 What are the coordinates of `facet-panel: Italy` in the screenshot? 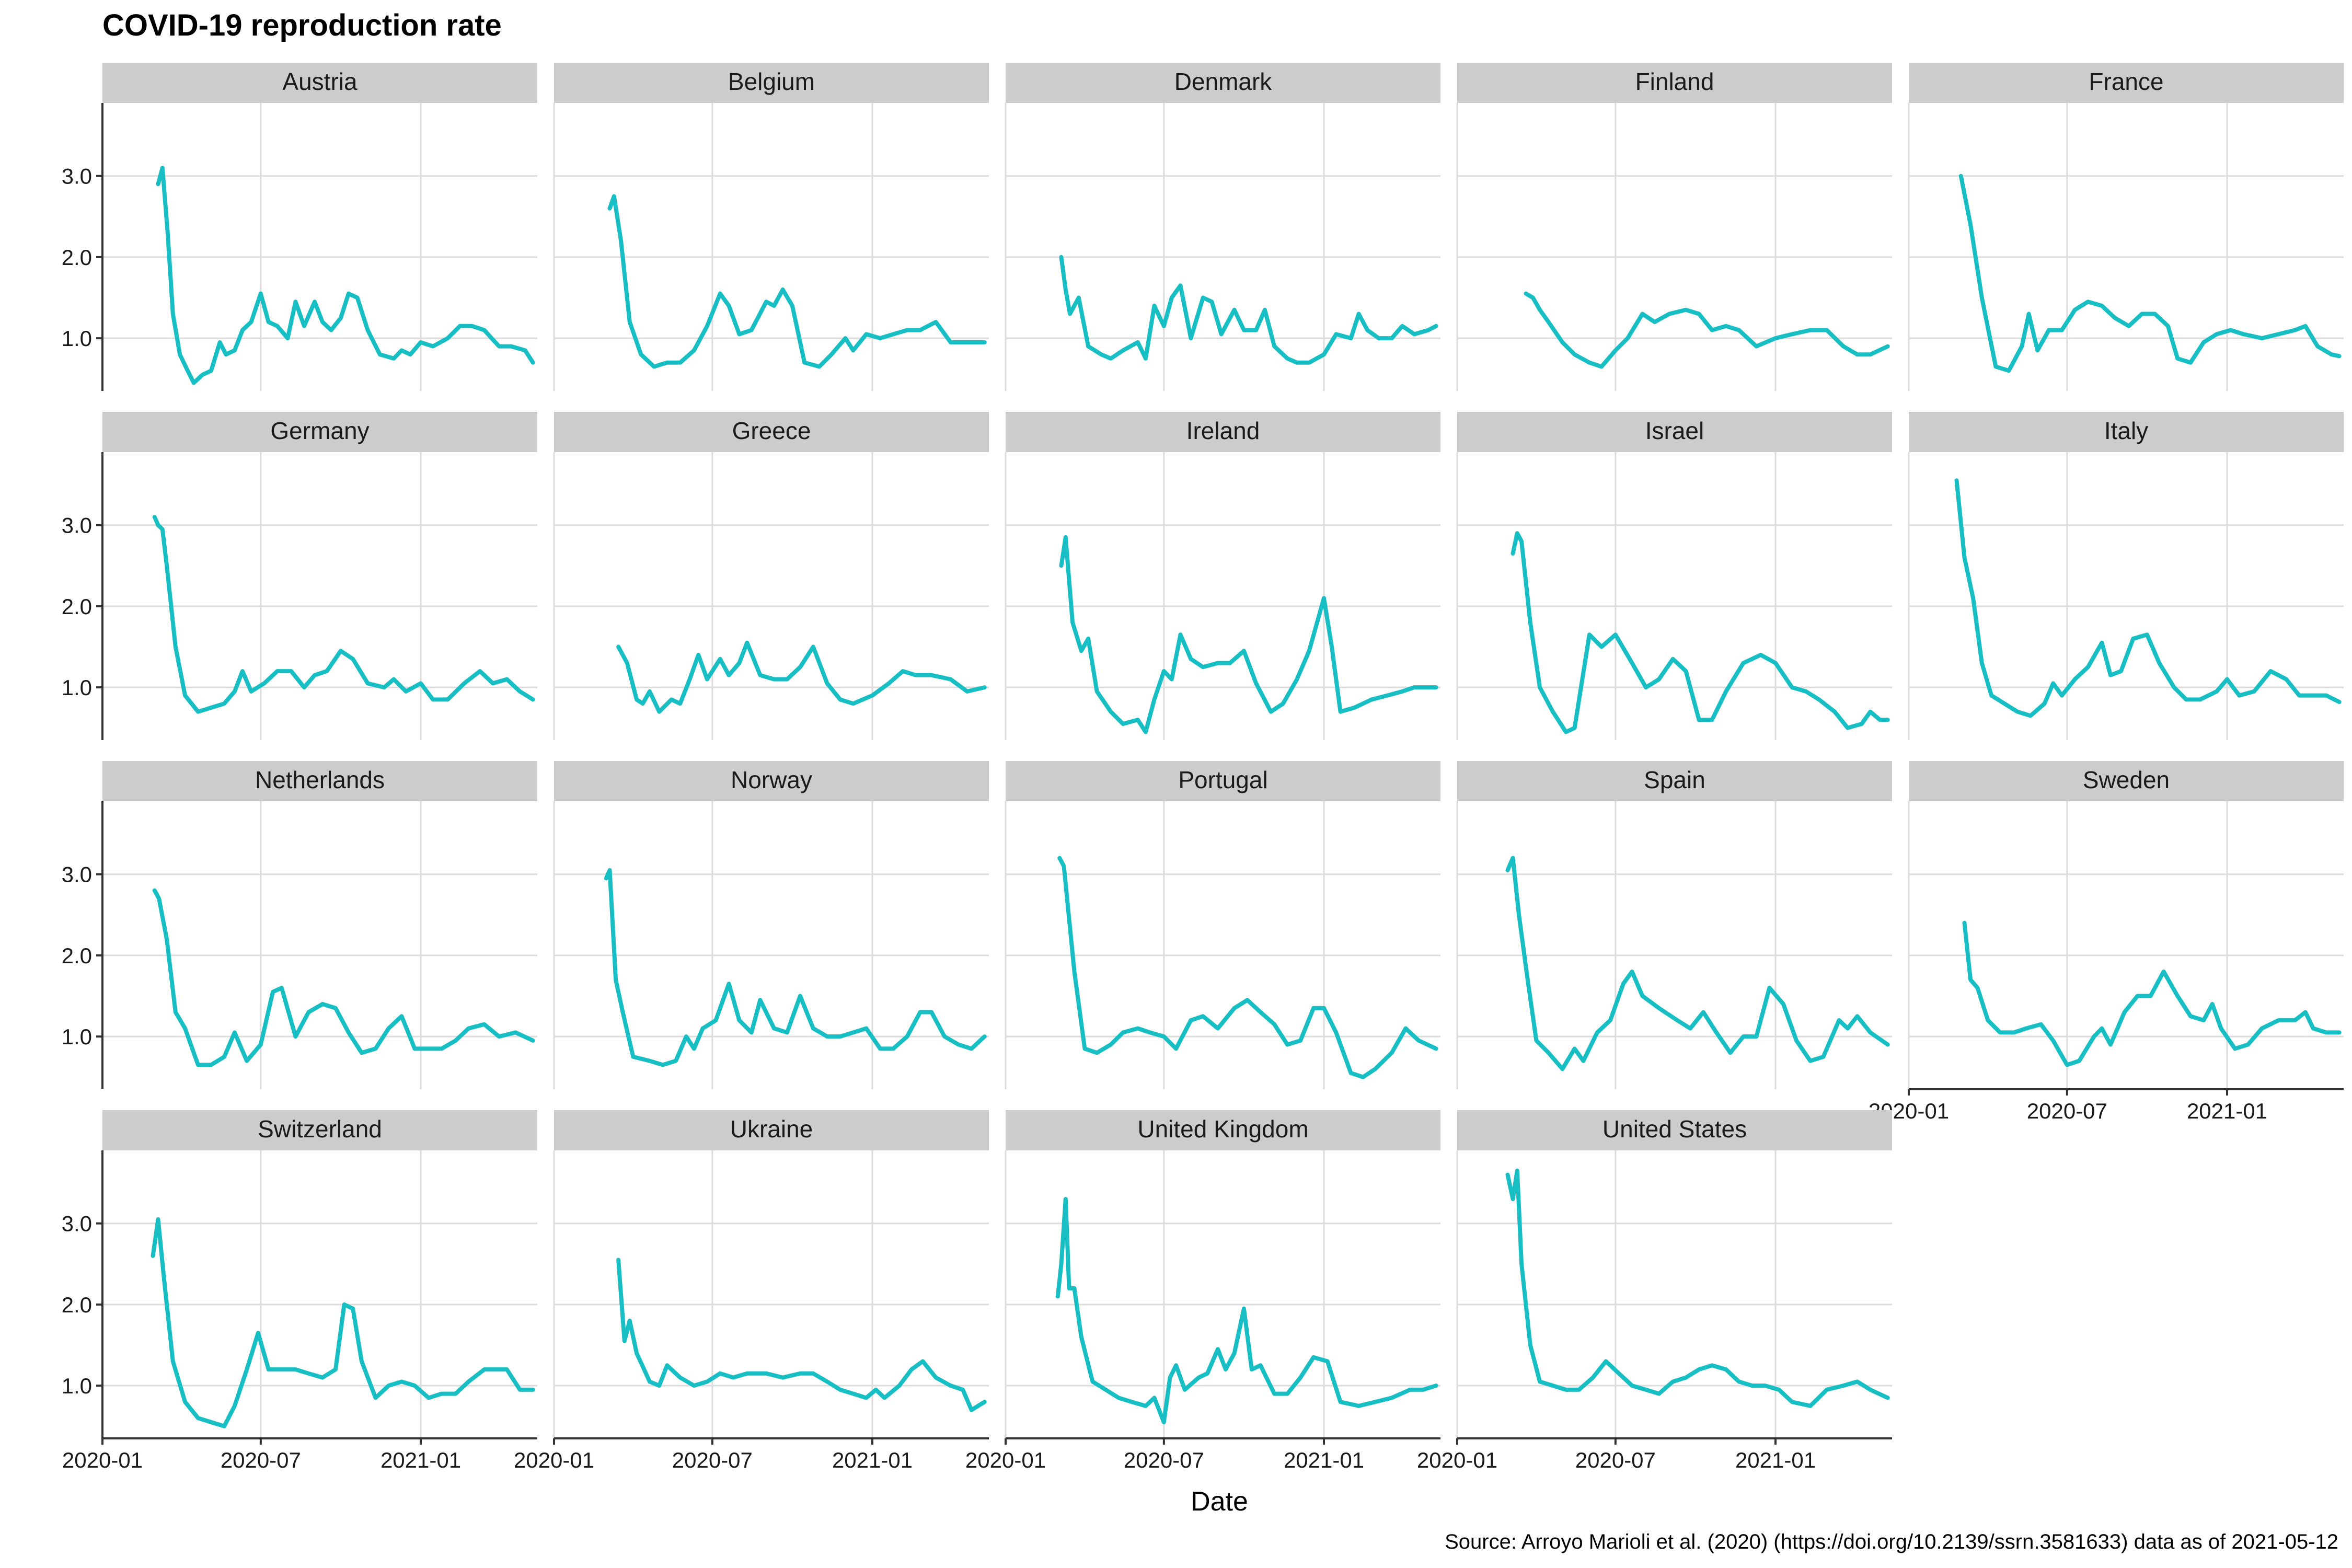 It's located at (2126, 576).